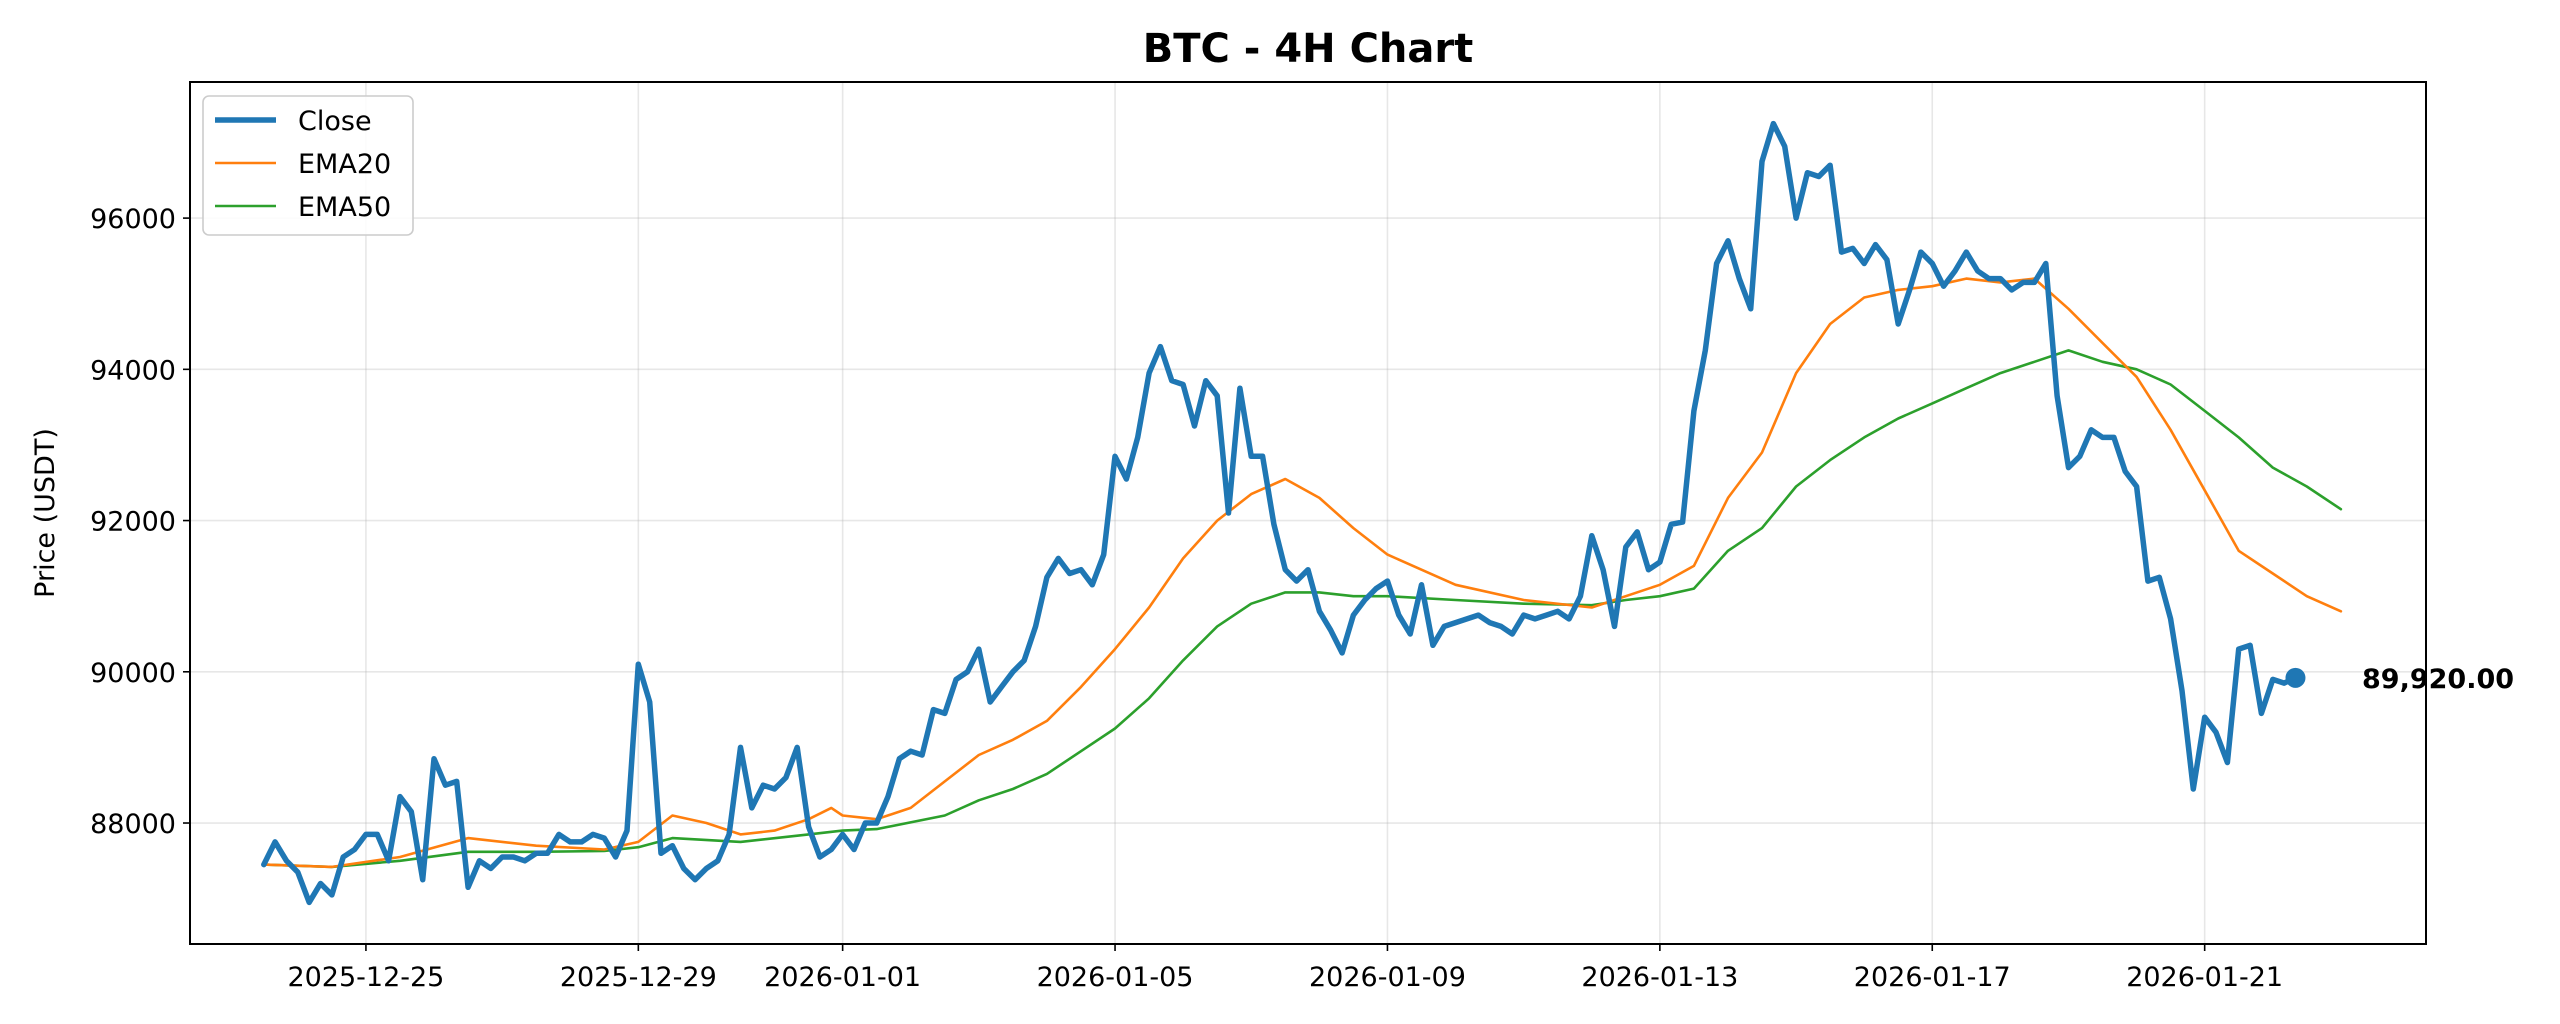 Image resolution: width=2560 pixels, height=1024 pixels. What do you see at coordinates (344, 207) in the screenshot?
I see `legend-label-ema50: EMA50` at bounding box center [344, 207].